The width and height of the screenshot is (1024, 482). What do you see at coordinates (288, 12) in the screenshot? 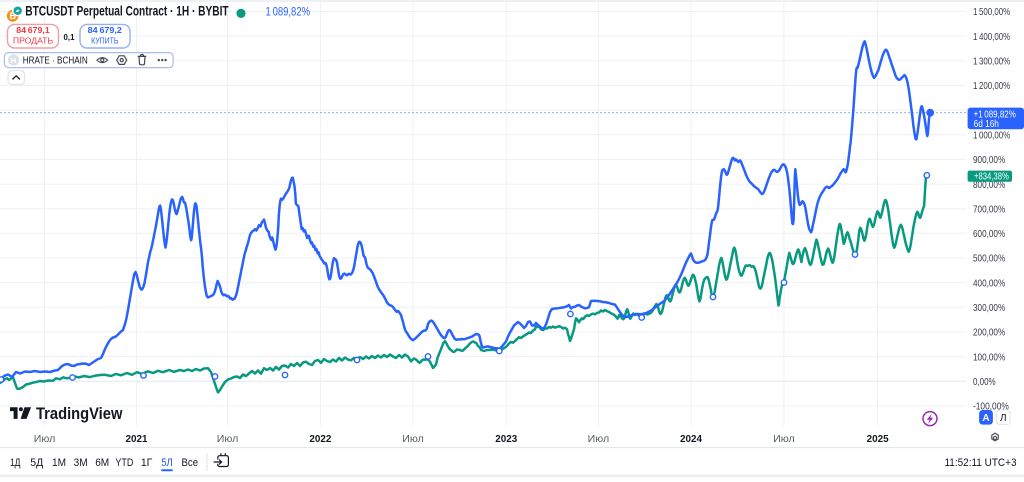
I see `svg-text: 1 089,82%` at bounding box center [288, 12].